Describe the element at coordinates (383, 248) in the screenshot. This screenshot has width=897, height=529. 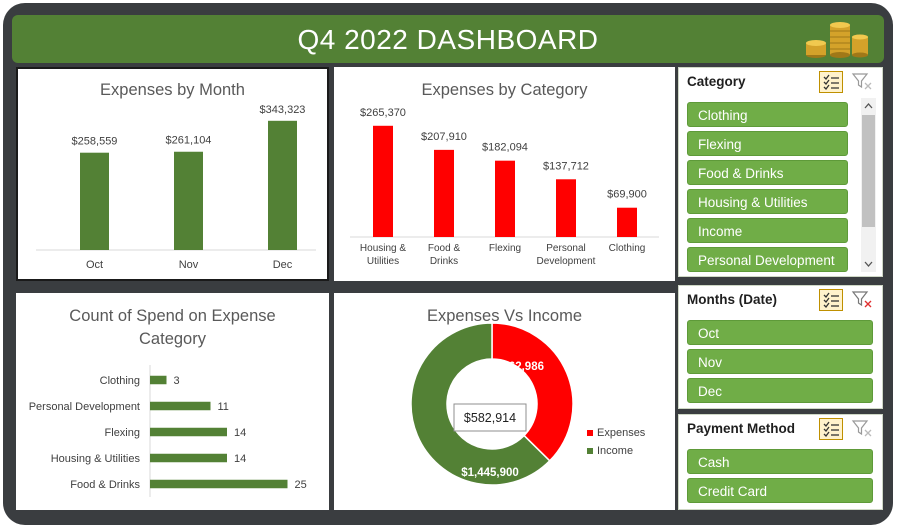
I see `x-tick-label: Housing &` at that location.